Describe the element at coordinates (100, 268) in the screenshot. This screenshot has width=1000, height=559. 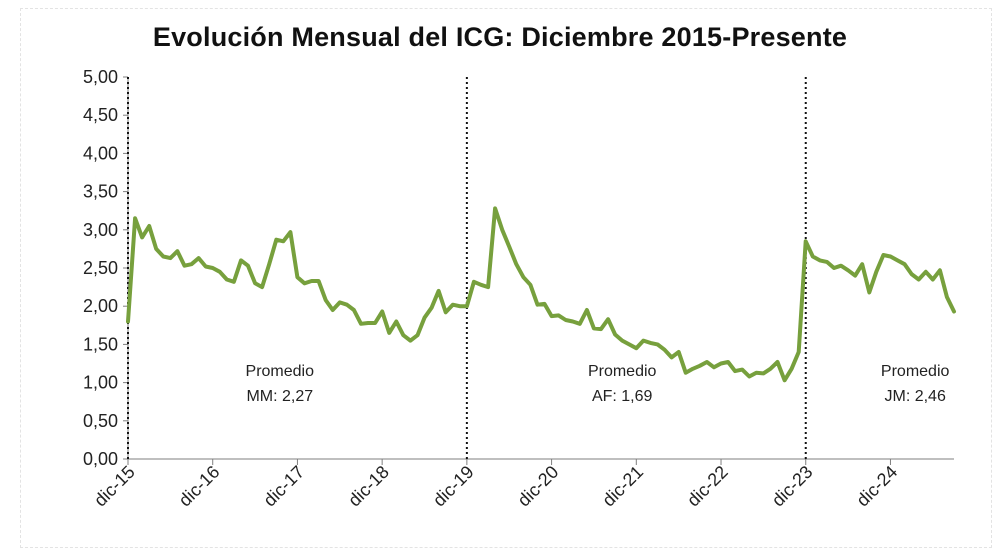
I see `y-tick-label: 2,50` at that location.